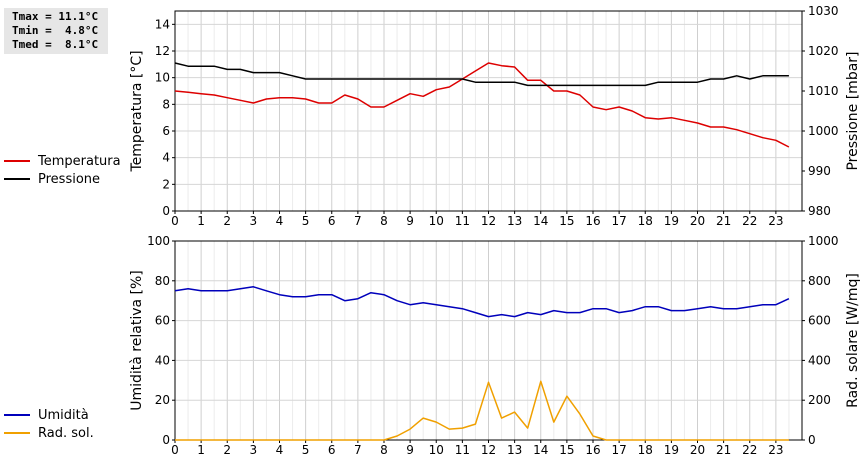 The height and width of the screenshot is (460, 860). I want to click on y-tick-label: 10, so click(162, 78).